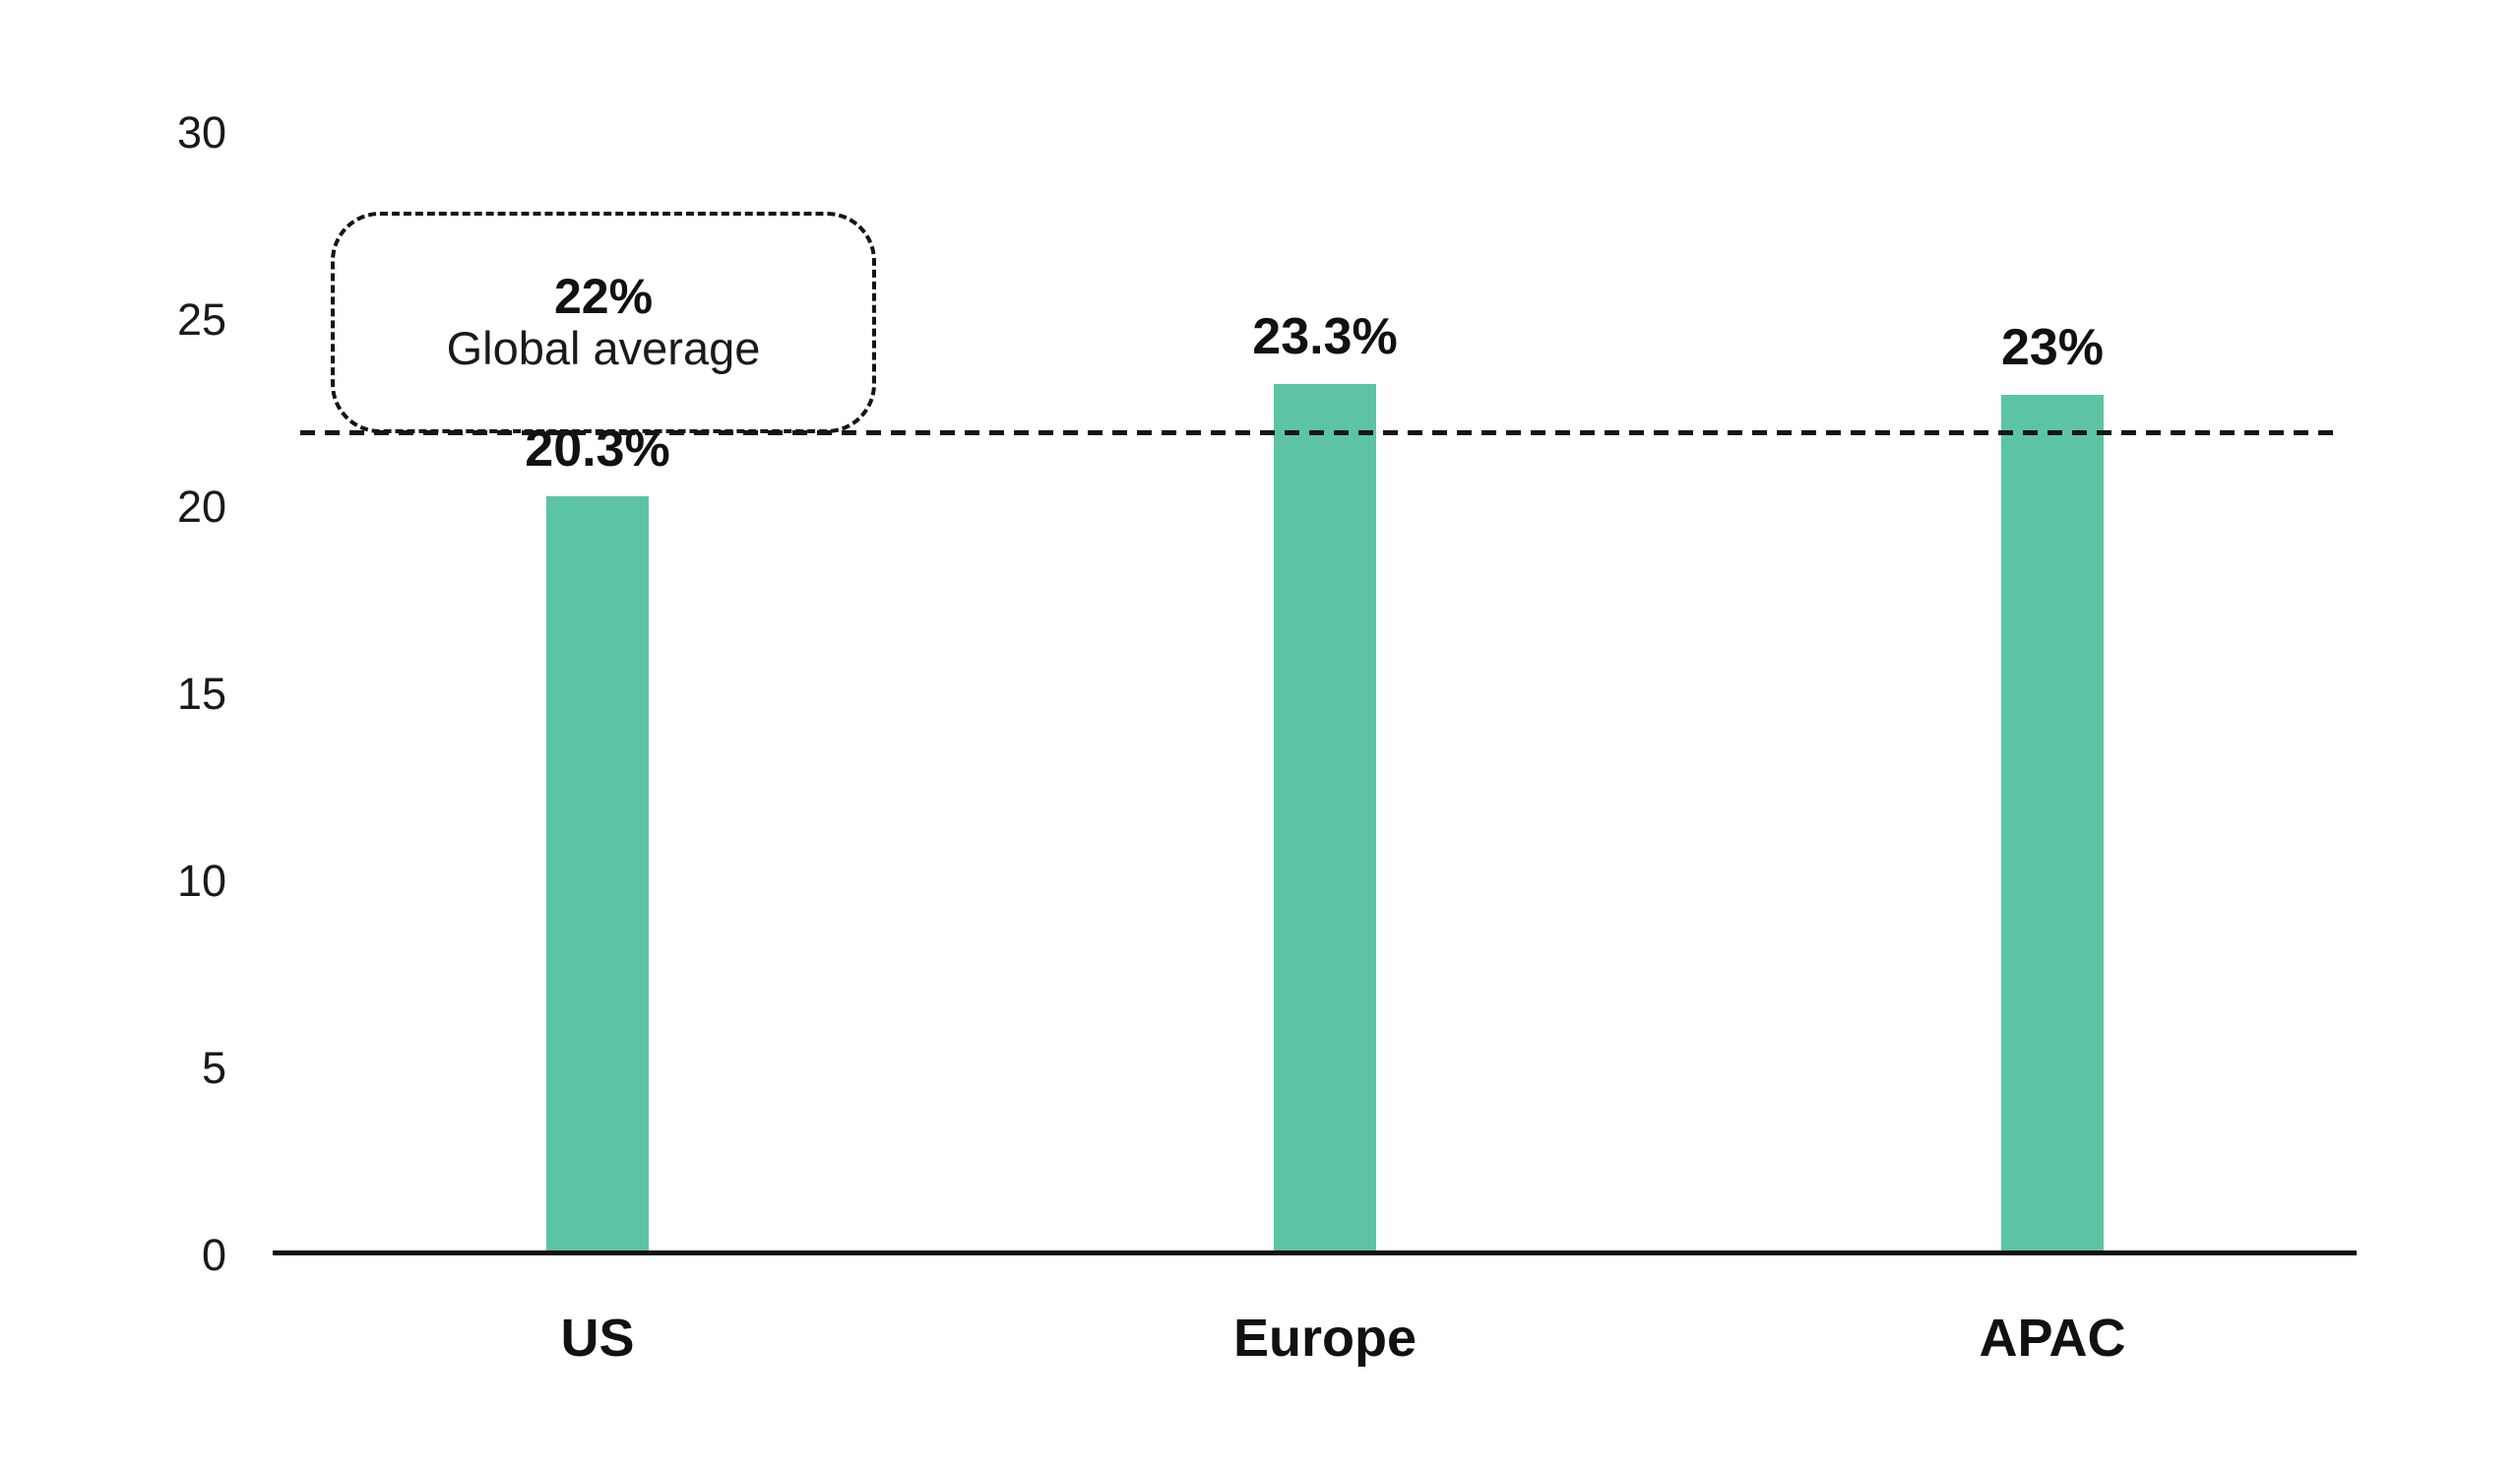 This screenshot has height=1473, width=2520. What do you see at coordinates (1325, 819) in the screenshot?
I see `bar-europe` at bounding box center [1325, 819].